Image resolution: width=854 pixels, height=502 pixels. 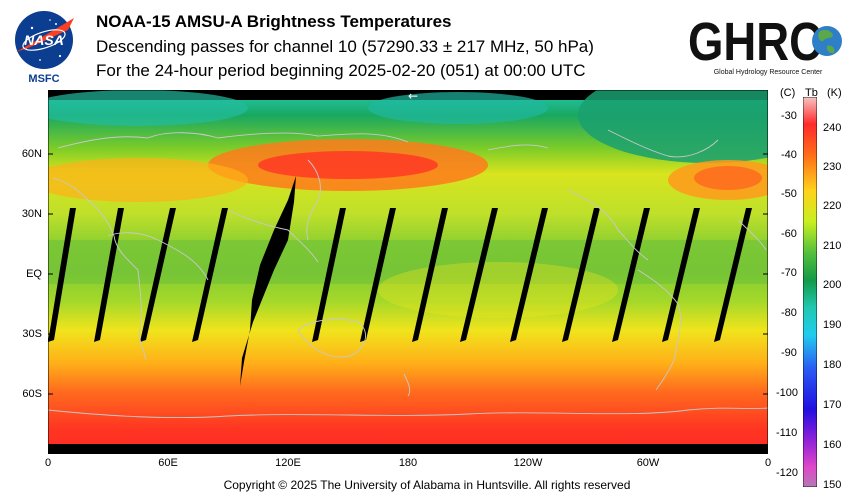 What do you see at coordinates (832, 325) in the screenshot?
I see `colorbar-tick-k: 190` at bounding box center [832, 325].